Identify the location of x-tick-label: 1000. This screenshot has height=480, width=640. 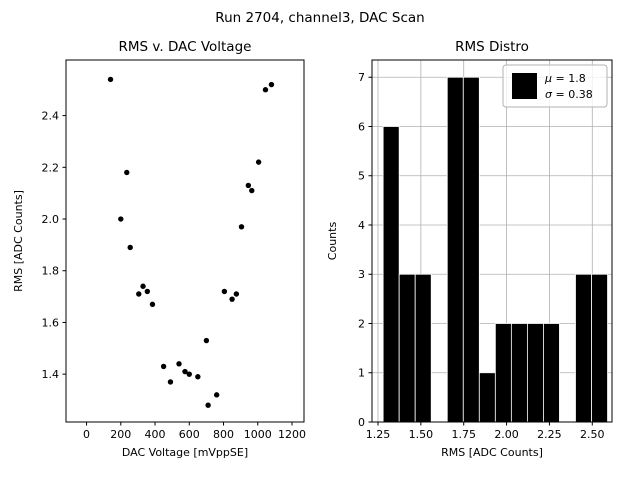
(258, 434).